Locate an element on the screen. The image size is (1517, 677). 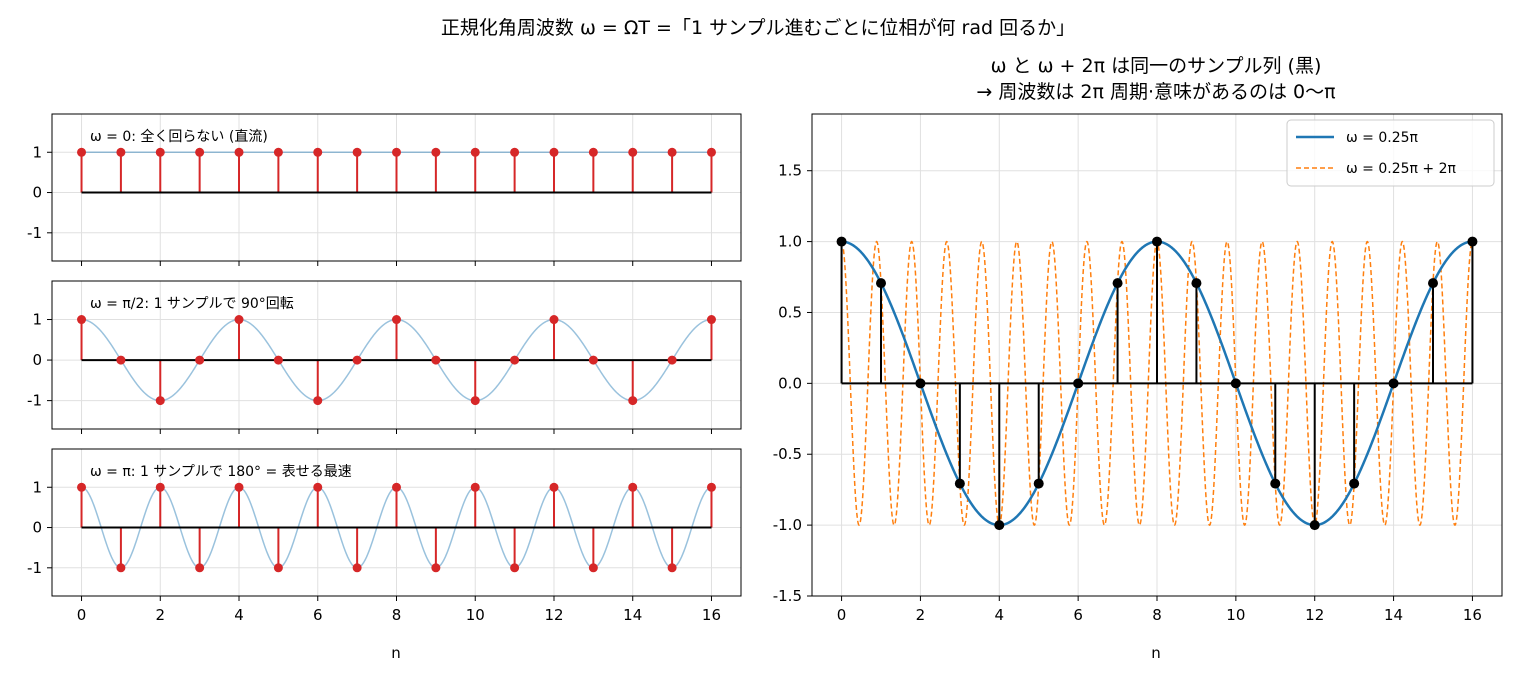
panel-omega-zero: 1 0 -1 ω = 0: 全く回らない (直流) is located at coordinates (384, 189).